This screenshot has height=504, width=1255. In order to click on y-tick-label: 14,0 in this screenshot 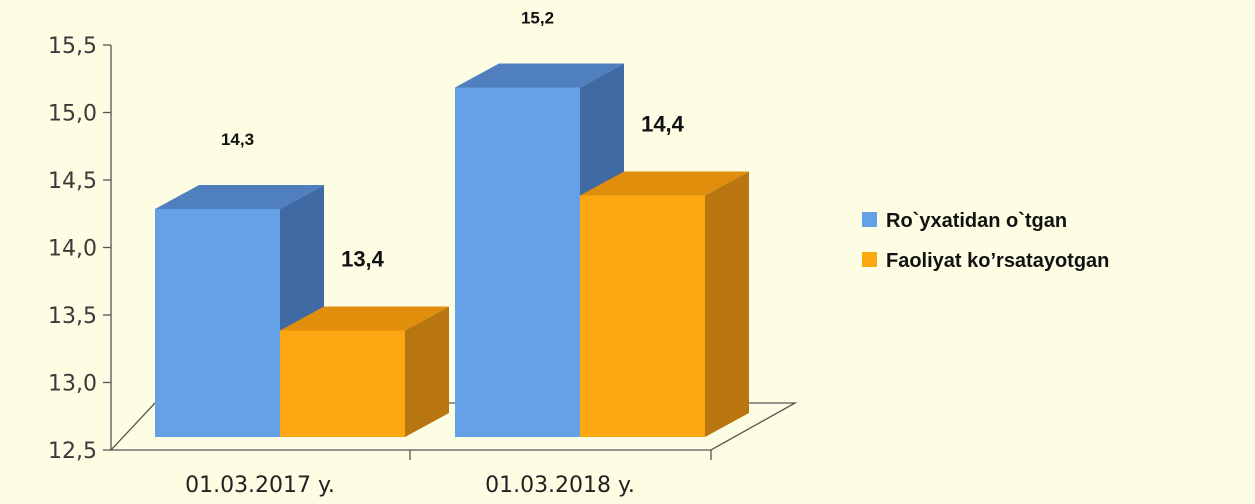, I will do `click(72, 249)`.